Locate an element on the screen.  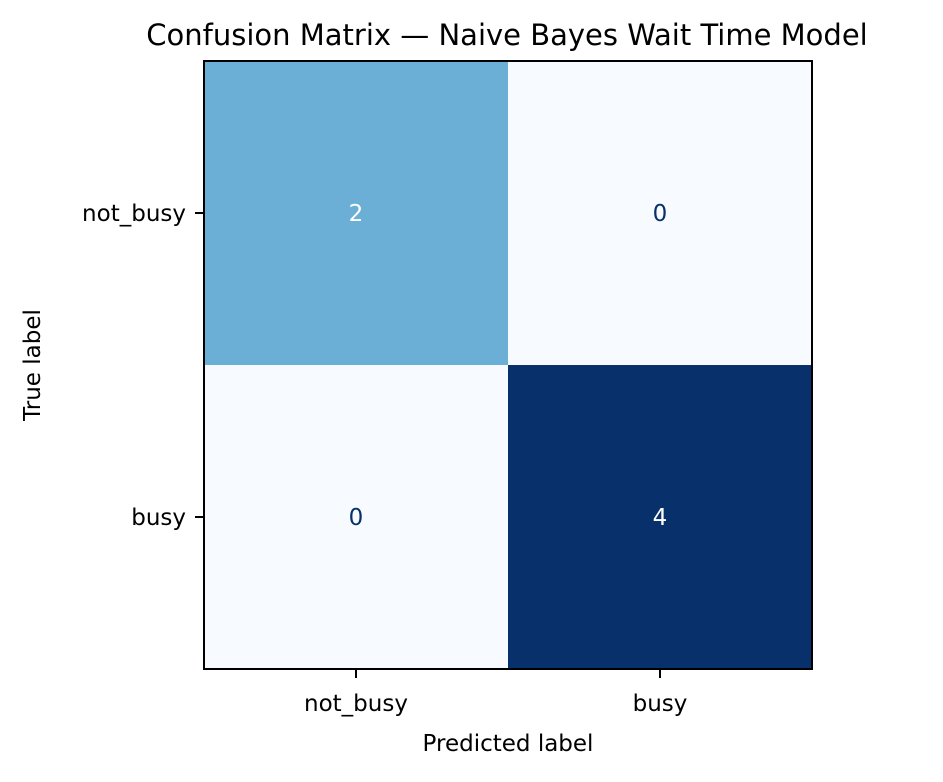
x-tick-label: not_busy is located at coordinates (356, 704).